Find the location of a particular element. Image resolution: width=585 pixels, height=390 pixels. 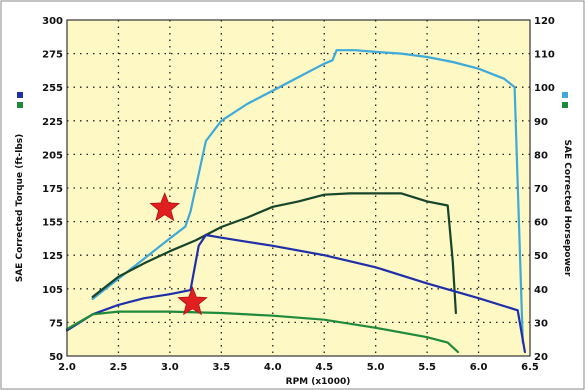

x-tick-label: 4.0 is located at coordinates (273, 367).